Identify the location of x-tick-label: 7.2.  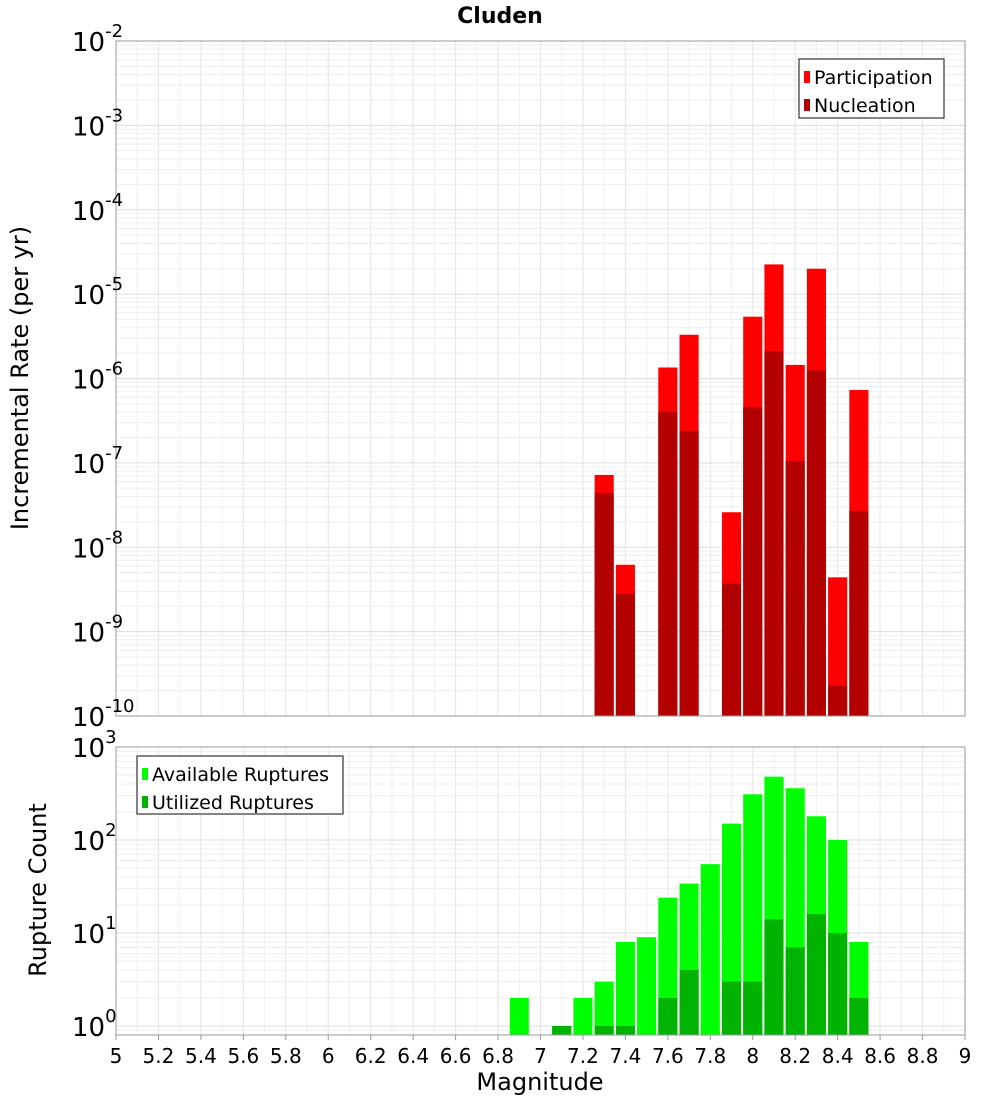
(583, 1056).